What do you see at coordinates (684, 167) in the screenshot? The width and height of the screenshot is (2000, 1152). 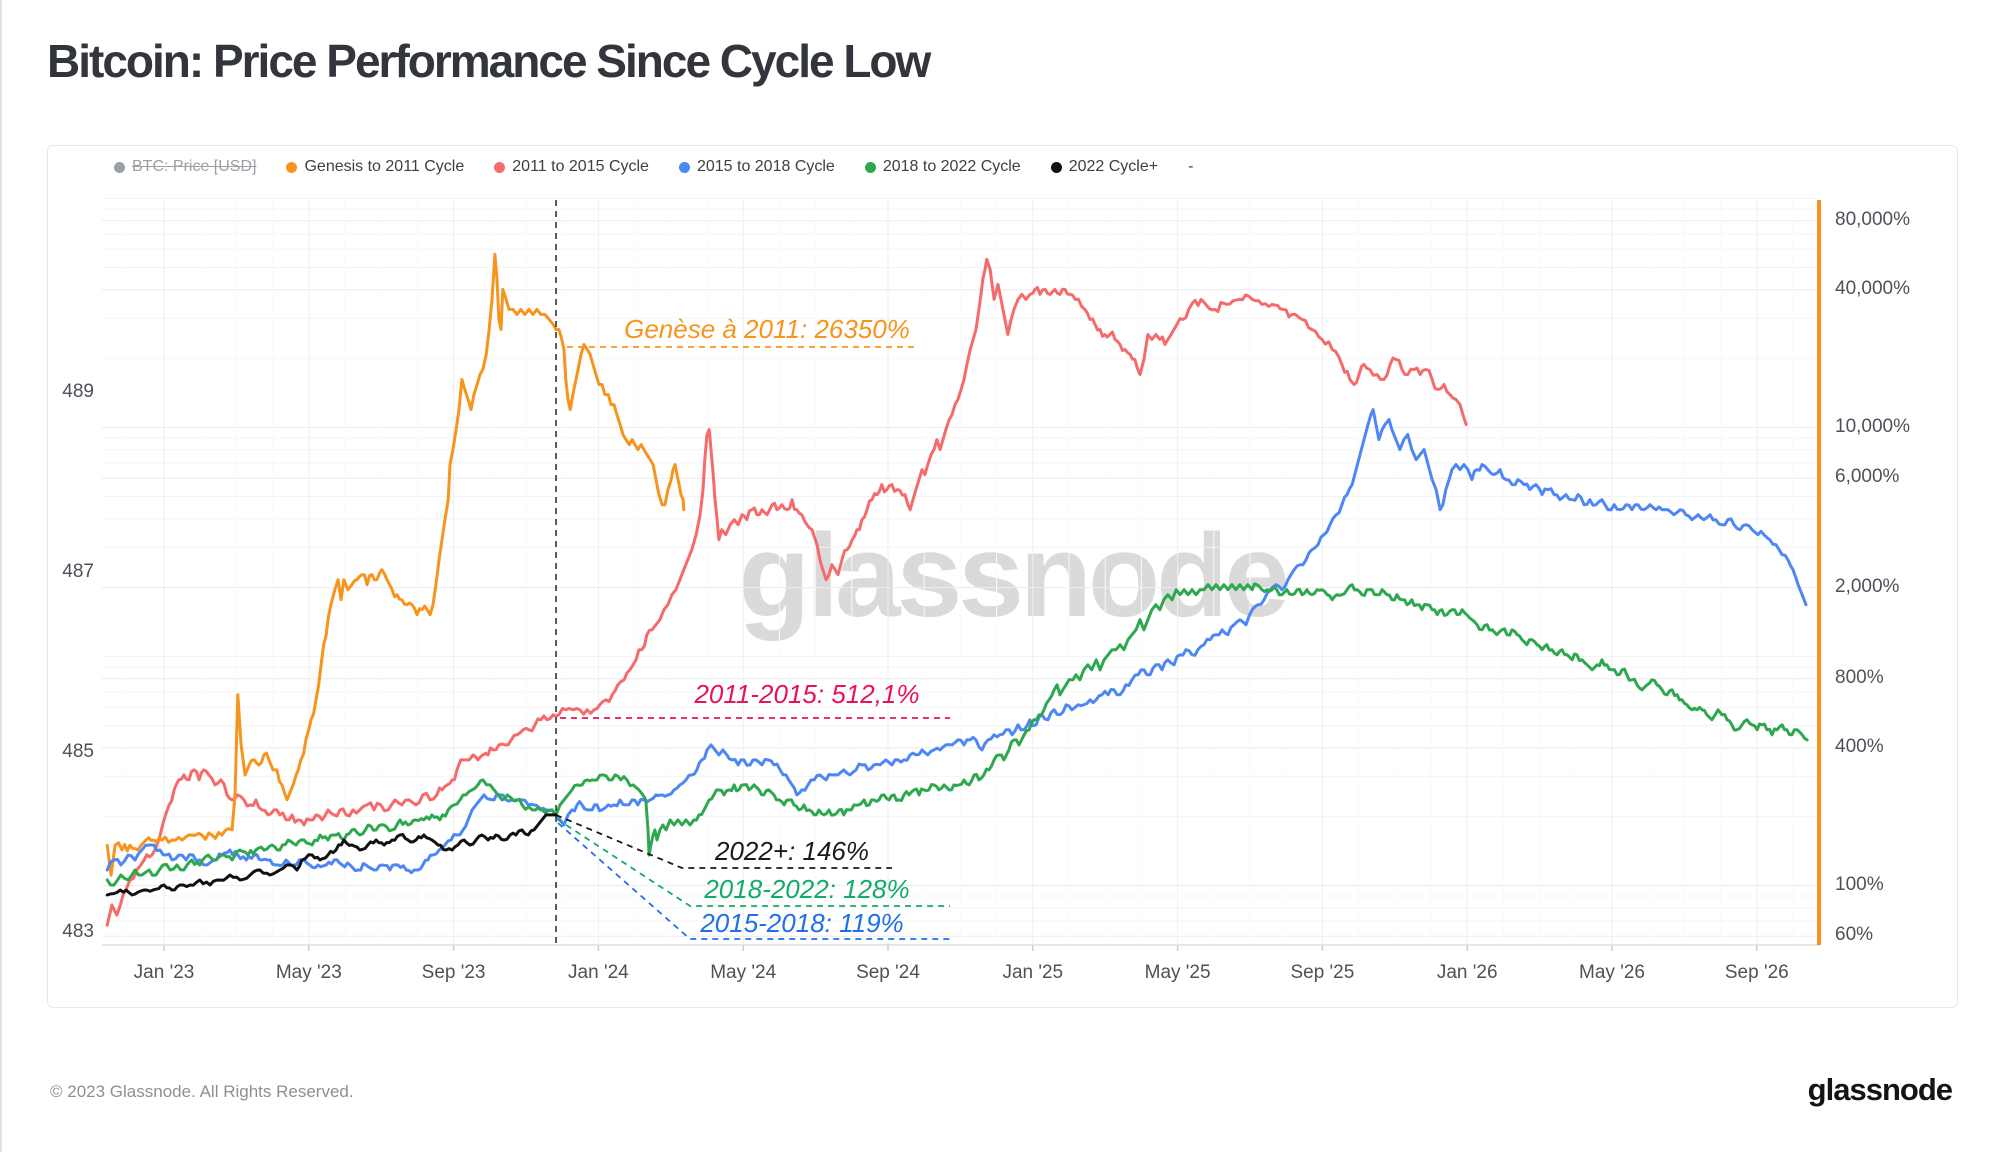 I see `legend-swatch-c2015-2018` at bounding box center [684, 167].